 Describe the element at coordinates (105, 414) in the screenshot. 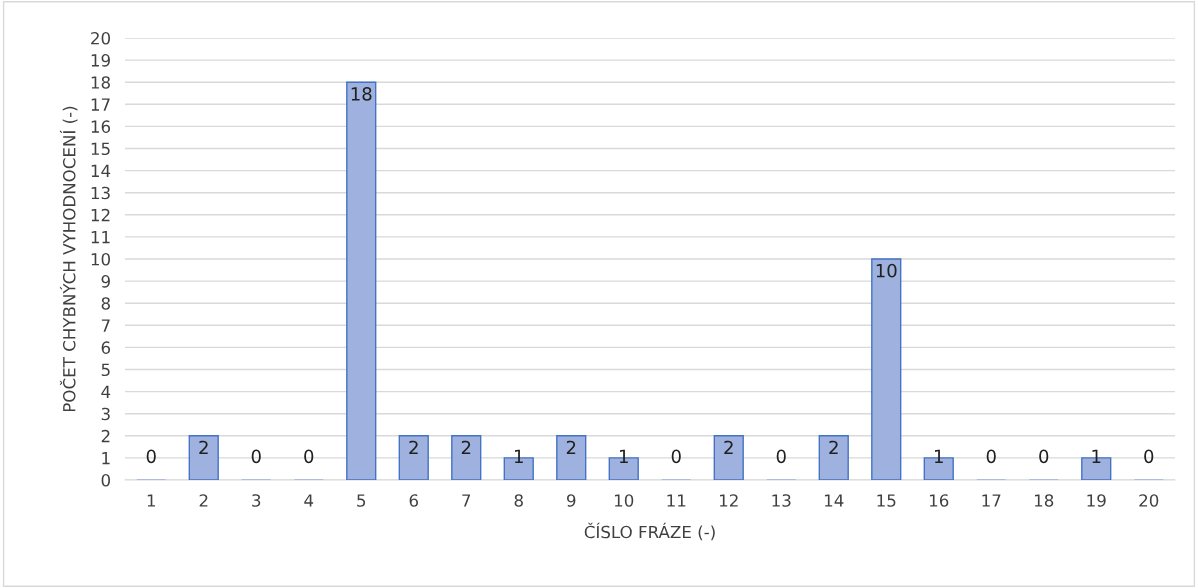

I see `y-tick-label: 3` at that location.